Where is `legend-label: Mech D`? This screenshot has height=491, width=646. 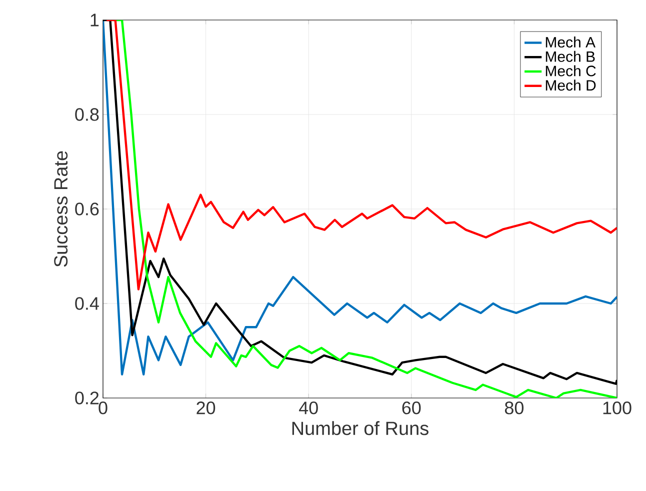 legend-label: Mech D is located at coordinates (571, 85).